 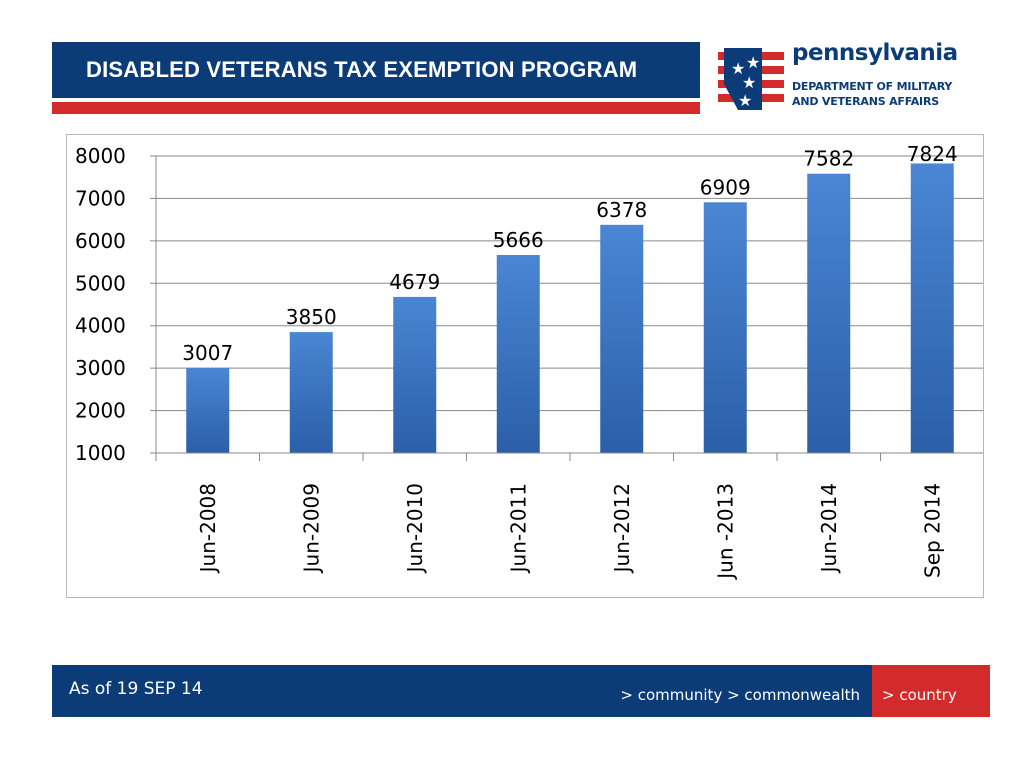 What do you see at coordinates (376, 108) in the screenshot?
I see `title-accent-stripe` at bounding box center [376, 108].